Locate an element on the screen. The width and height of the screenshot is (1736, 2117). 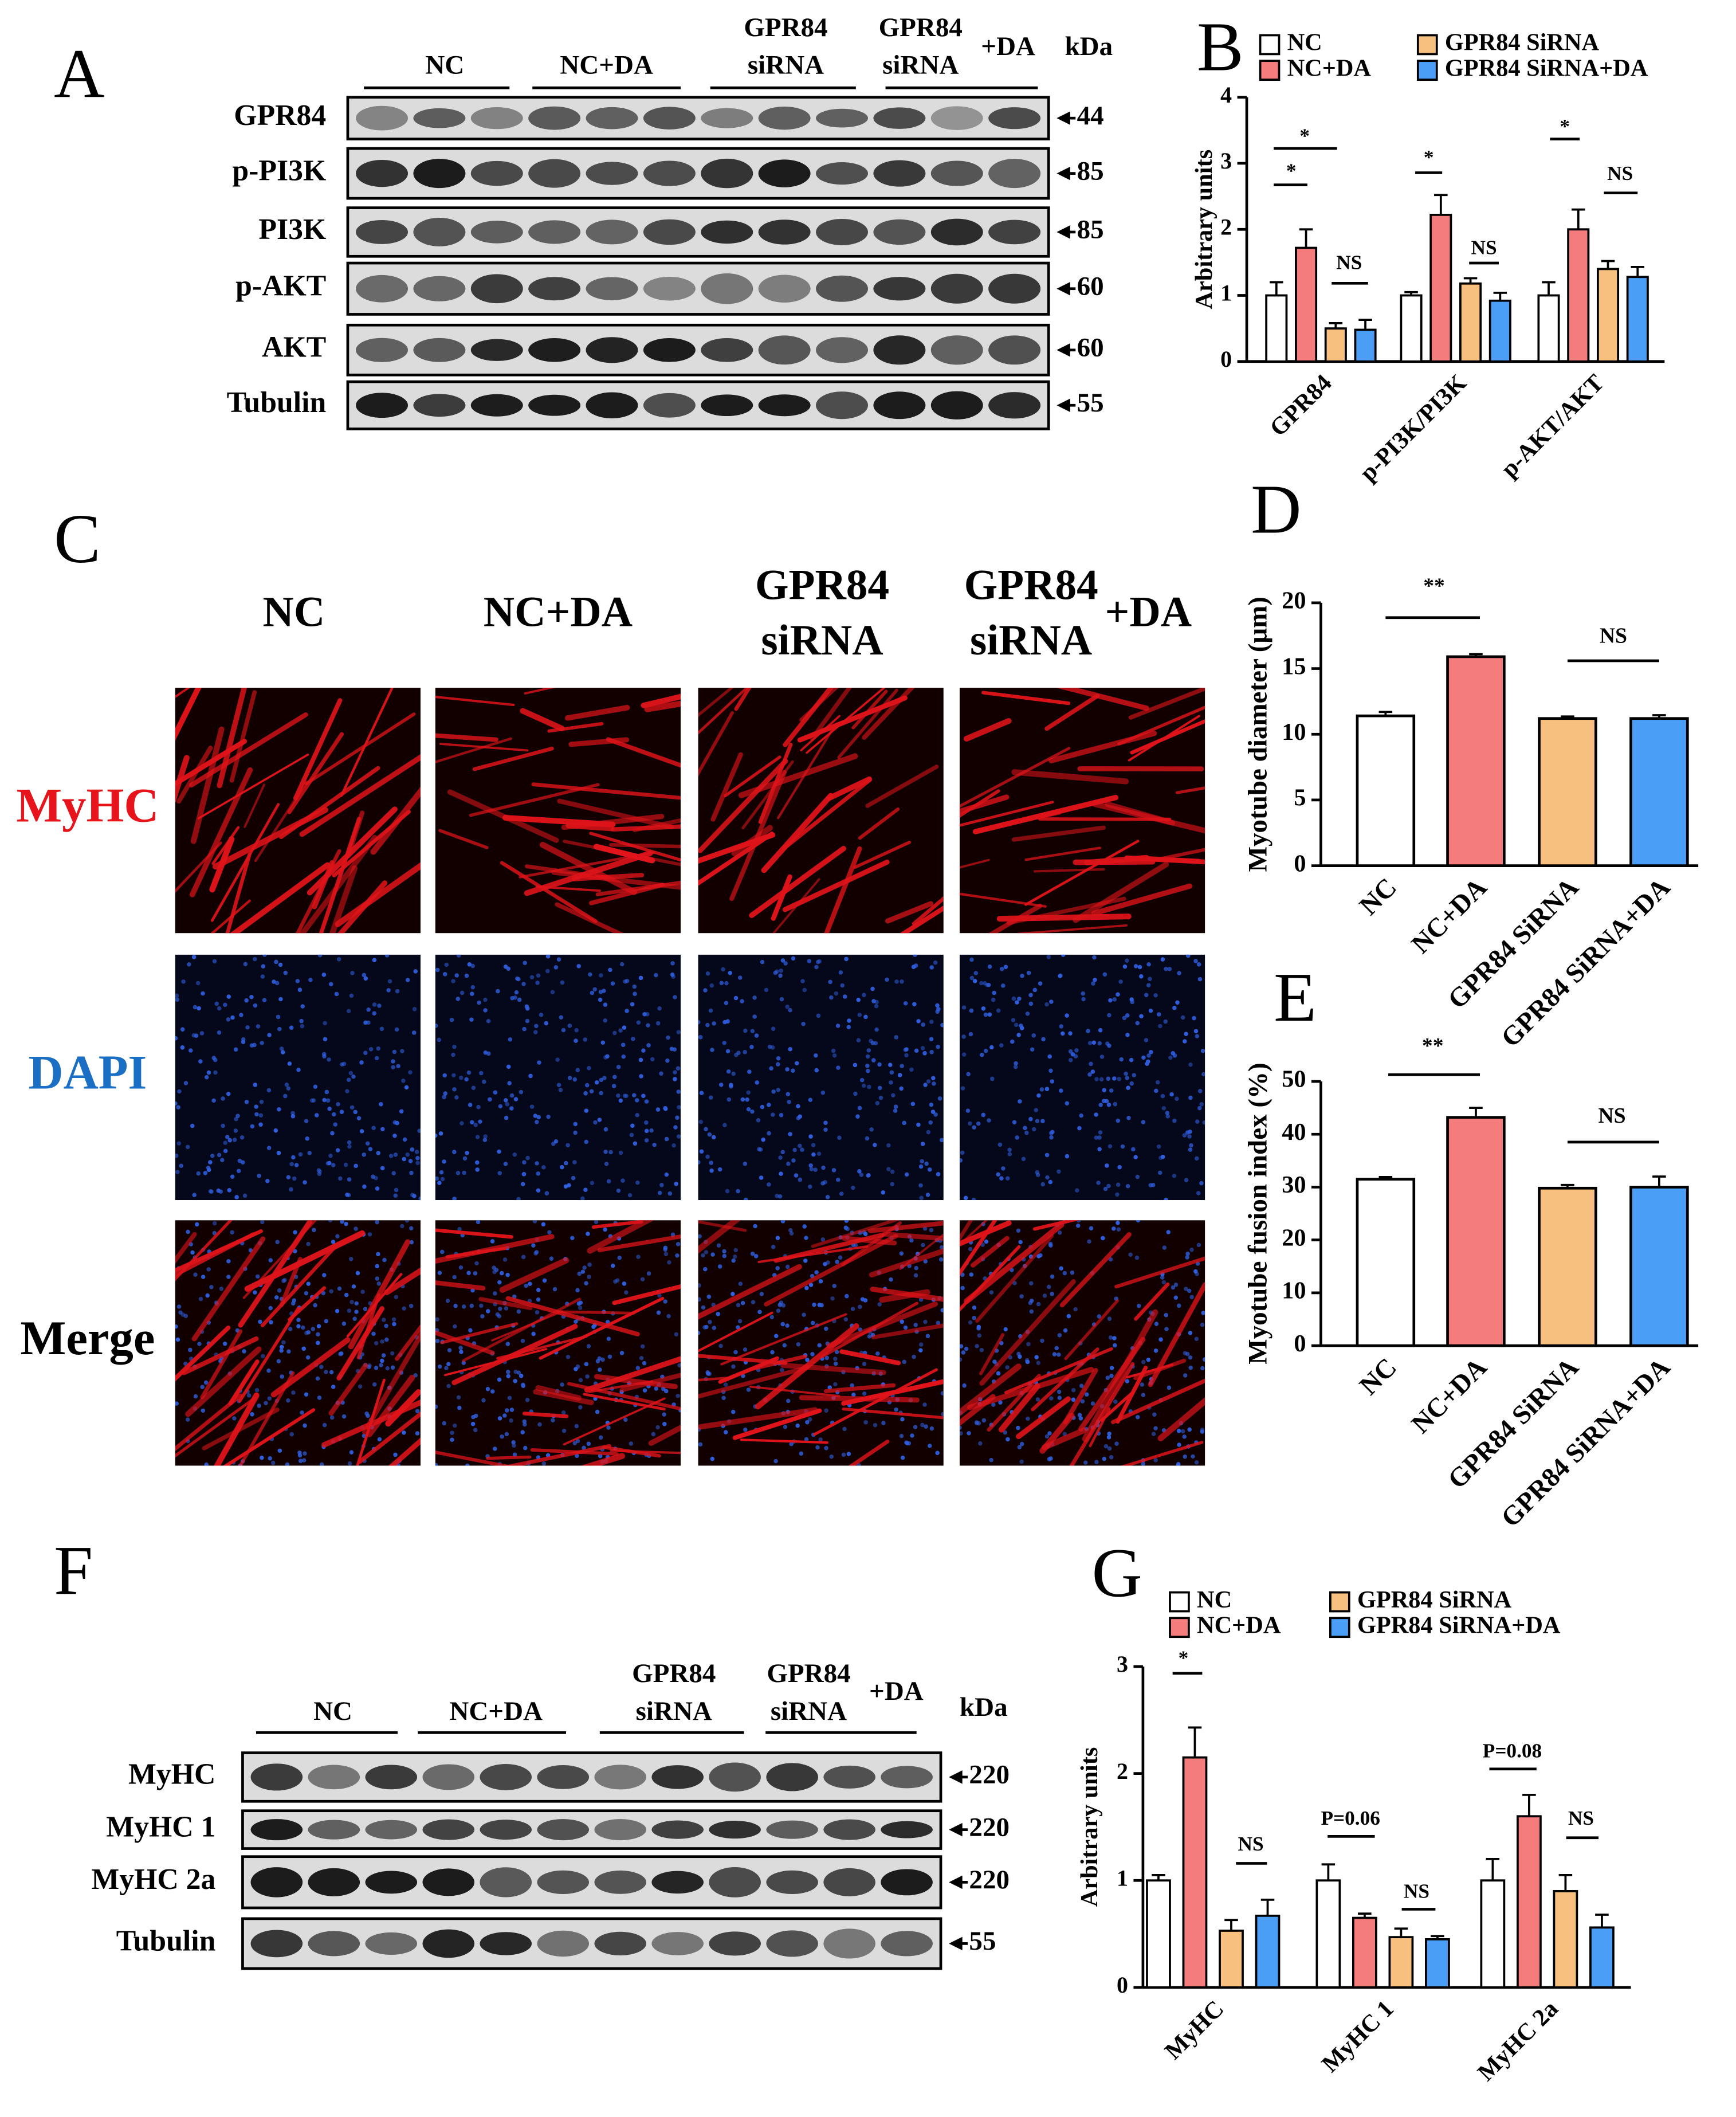
significance-label: NS is located at coordinates (1349, 262).